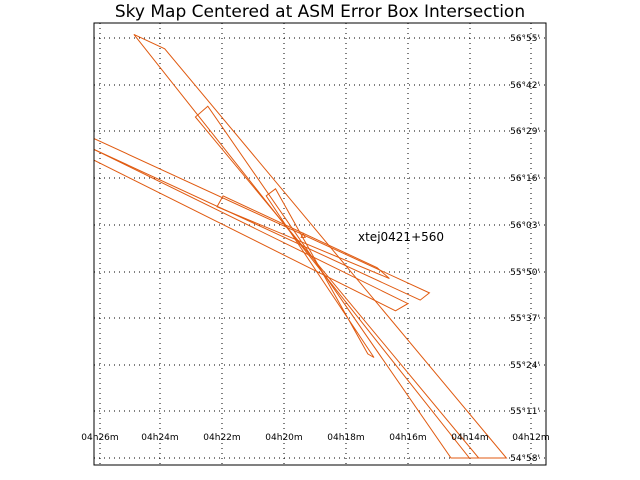 Image resolution: width=640 pixels, height=480 pixels. Describe the element at coordinates (469, 438) in the screenshot. I see `x-tick-label: 04h14m` at that location.